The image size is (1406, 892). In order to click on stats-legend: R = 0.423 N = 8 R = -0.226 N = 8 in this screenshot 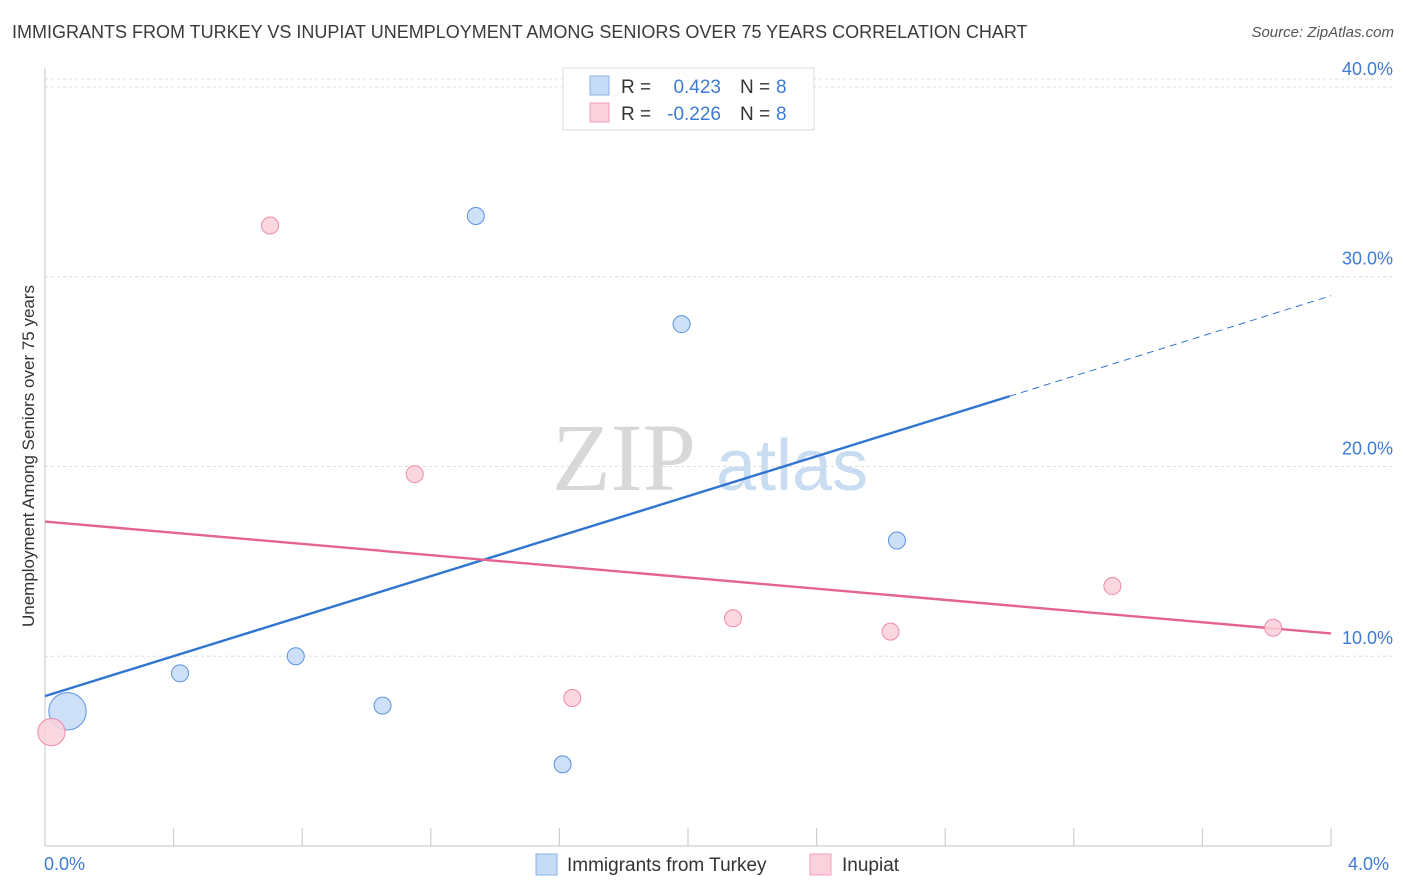, I will do `click(688, 99)`.